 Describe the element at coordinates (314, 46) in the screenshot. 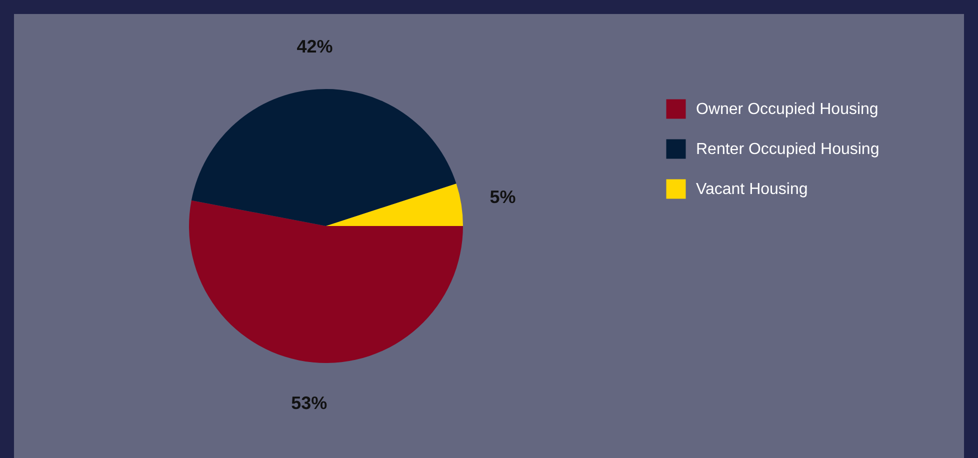

I see `data-label: 42%` at that location.